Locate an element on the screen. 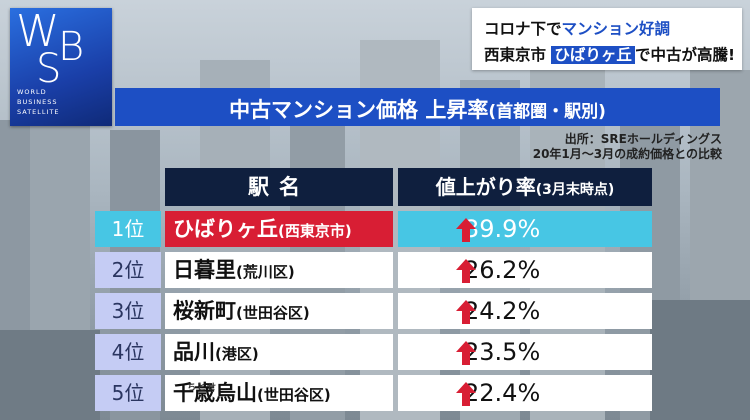 This screenshot has width=750, height=420. rank-cell: 2位 is located at coordinates (128, 270).